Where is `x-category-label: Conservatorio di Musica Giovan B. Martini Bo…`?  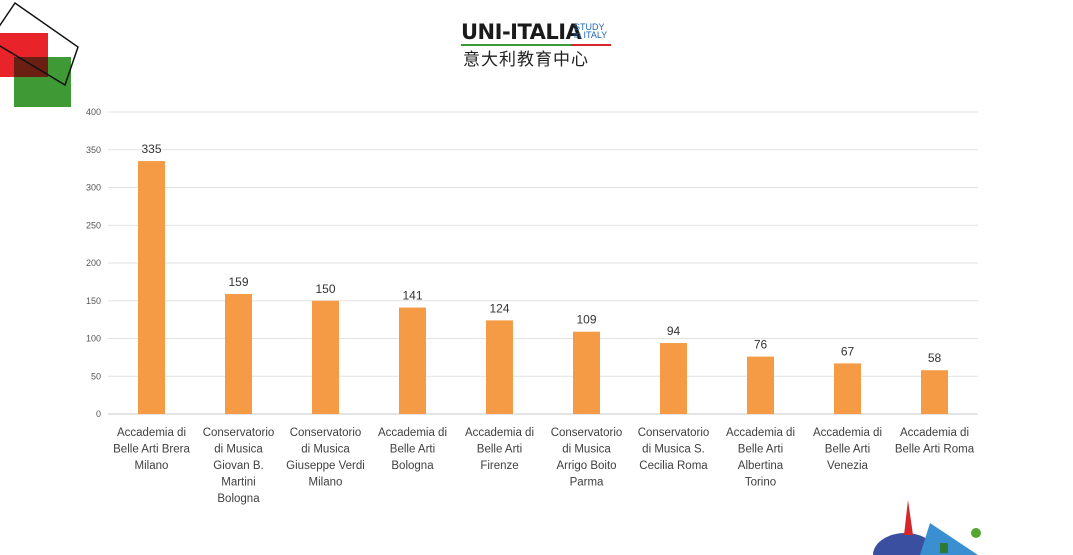
x-category-label: Conservatorio di Musica Giovan B. Martini Bo… is located at coordinates (239, 466).